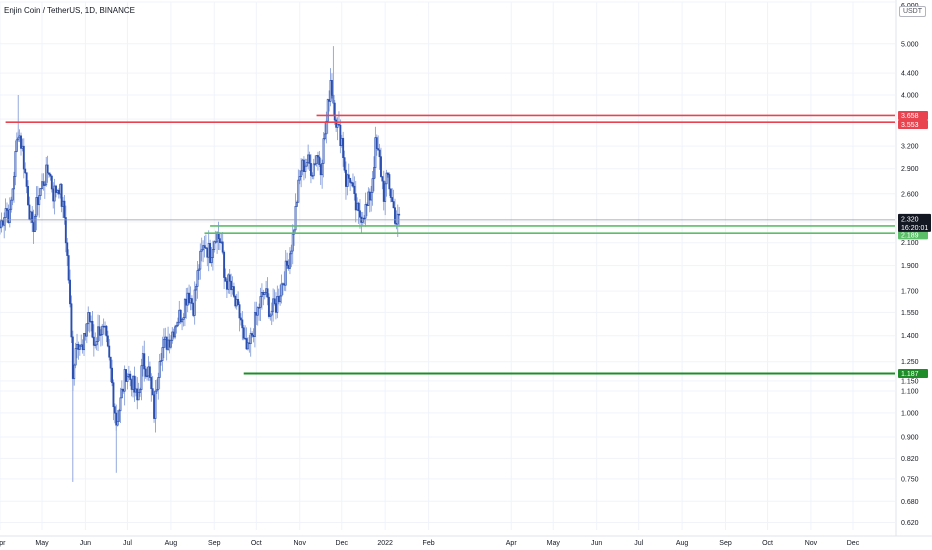  Describe the element at coordinates (910, 44) in the screenshot. I see `y-tick-label: 5.000` at that location.